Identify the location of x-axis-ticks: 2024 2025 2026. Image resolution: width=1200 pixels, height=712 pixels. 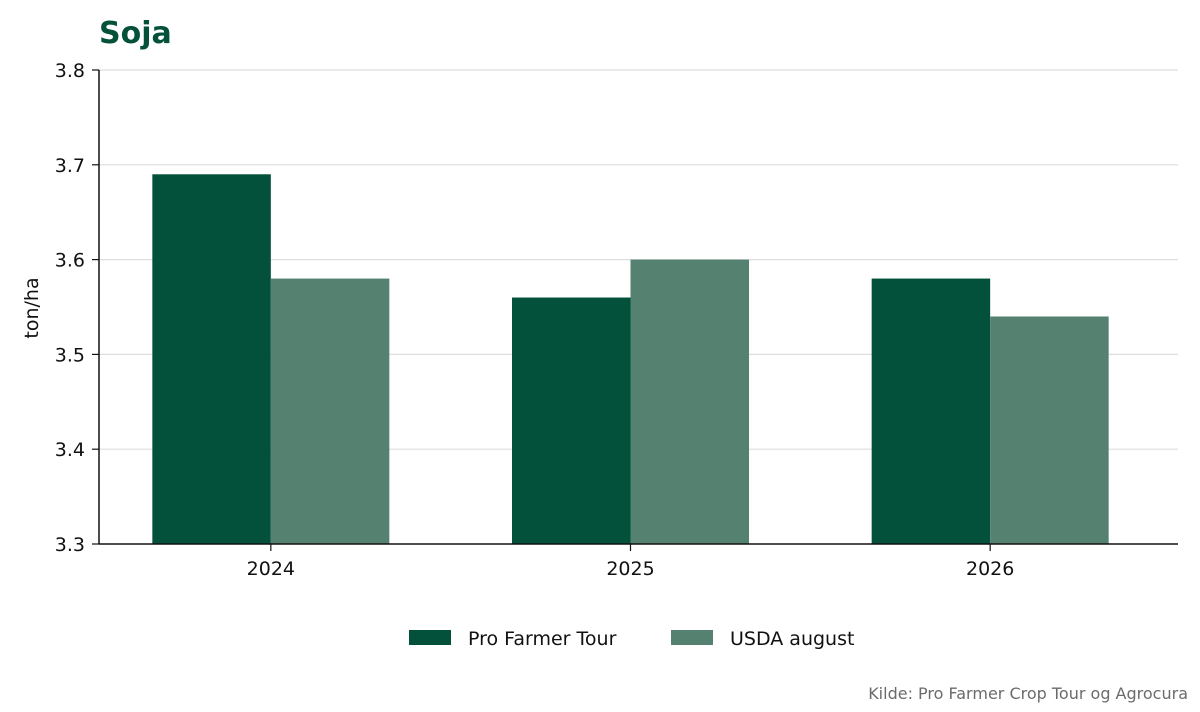
(630, 562).